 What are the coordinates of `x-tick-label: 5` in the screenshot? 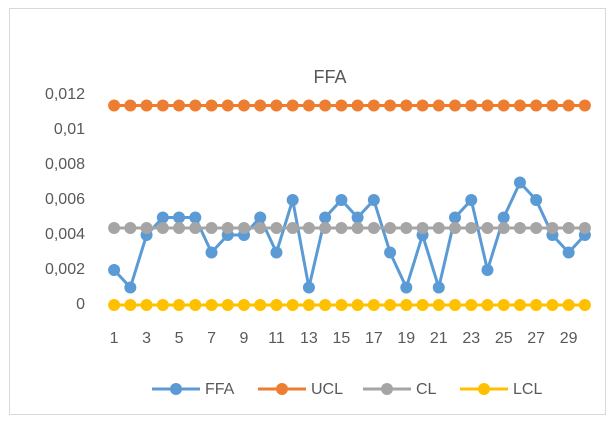 It's located at (179, 338).